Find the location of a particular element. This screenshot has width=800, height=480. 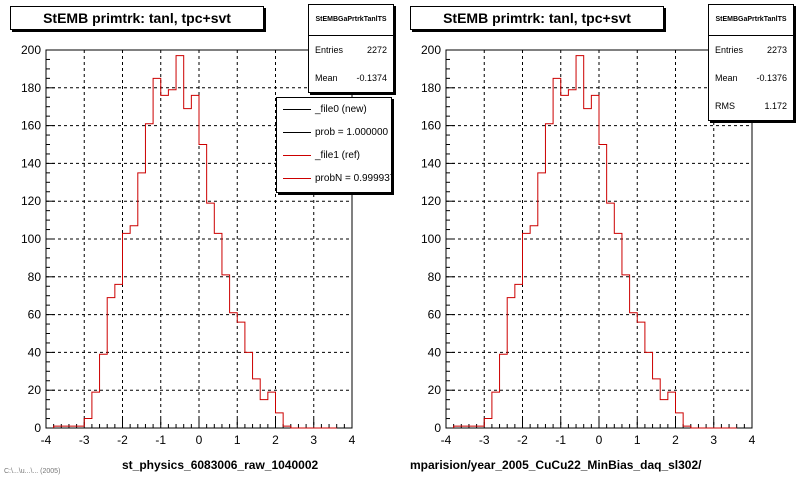

stats-name-left: StEMBGaPrtrkTanlTS is located at coordinates (351, 20).